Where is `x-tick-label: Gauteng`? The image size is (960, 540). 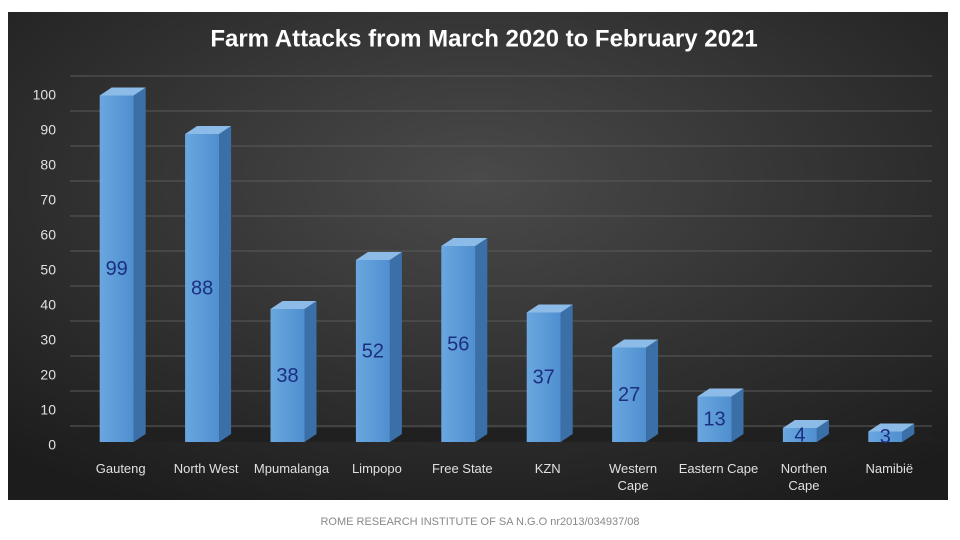
x-tick-label: Gauteng is located at coordinates (120, 468).